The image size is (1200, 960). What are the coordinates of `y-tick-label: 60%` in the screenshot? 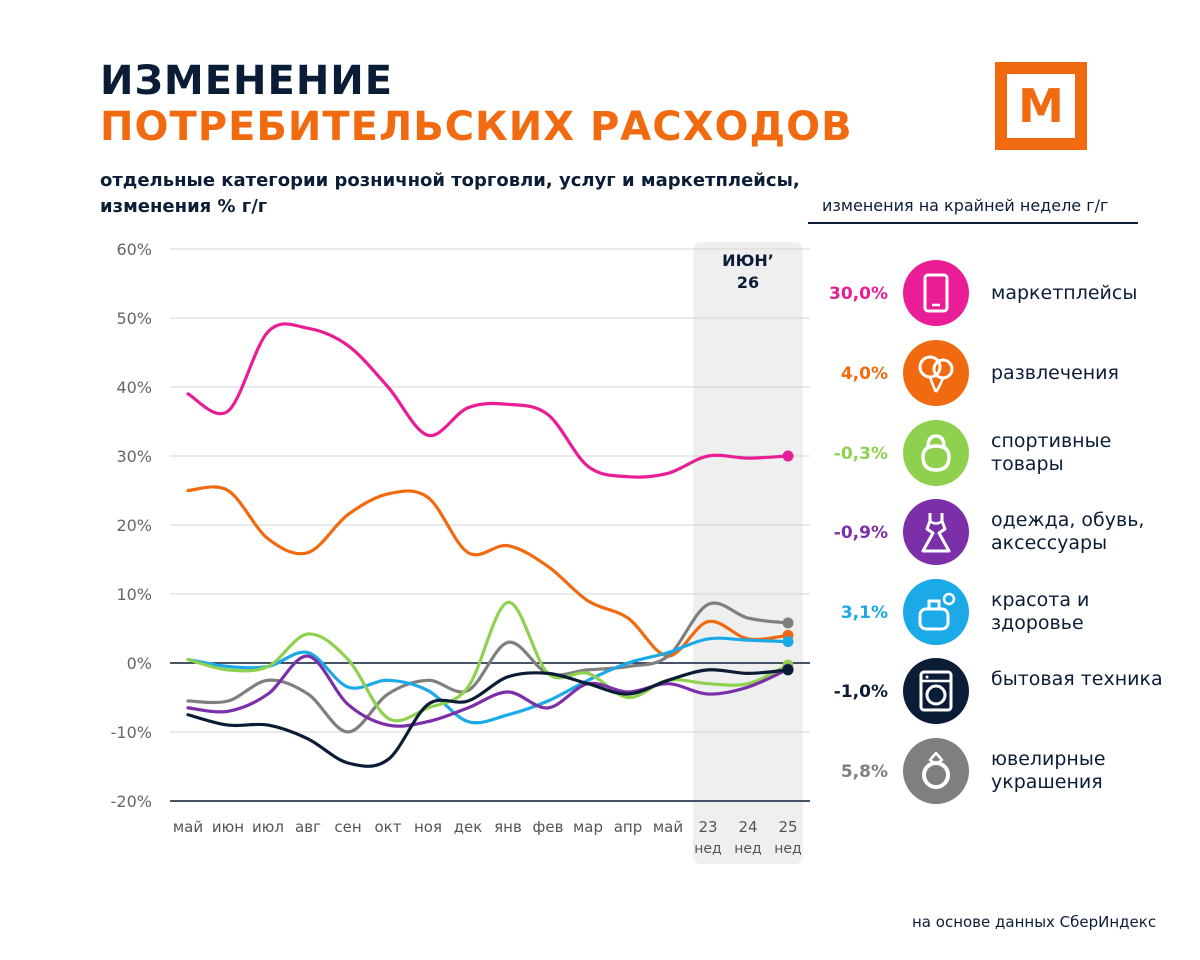 It's located at (134, 249).